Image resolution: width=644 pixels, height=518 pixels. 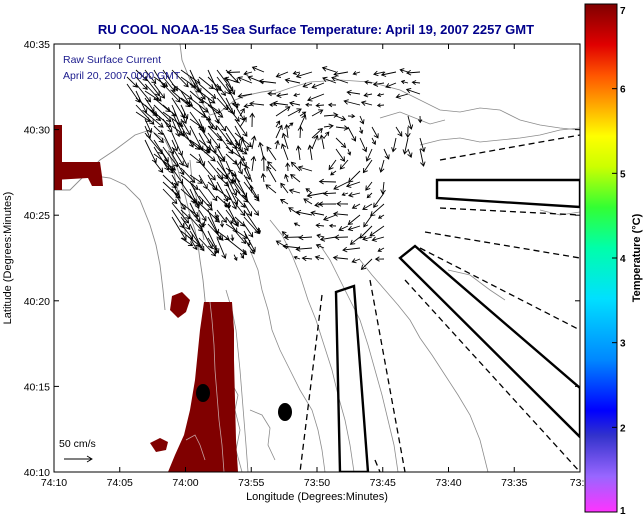 What do you see at coordinates (317, 497) in the screenshot?
I see `x-axis-label: Longitude (Degrees:Minutes)` at bounding box center [317, 497].